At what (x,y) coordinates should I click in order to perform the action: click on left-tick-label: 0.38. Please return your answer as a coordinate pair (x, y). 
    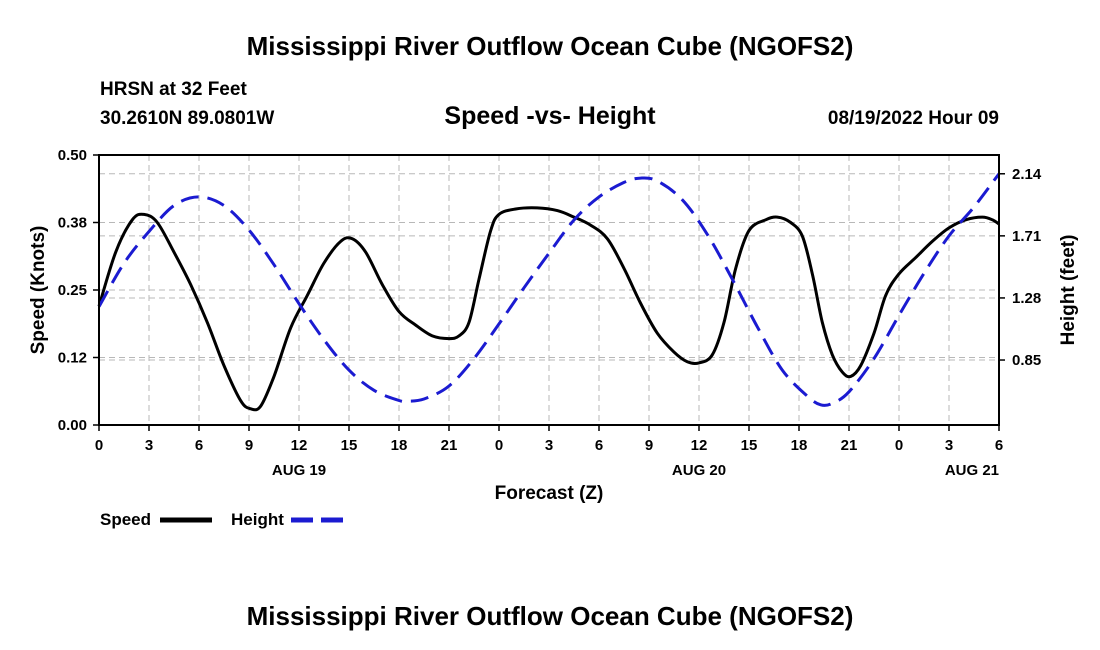
    Looking at the image, I should click on (72, 223).